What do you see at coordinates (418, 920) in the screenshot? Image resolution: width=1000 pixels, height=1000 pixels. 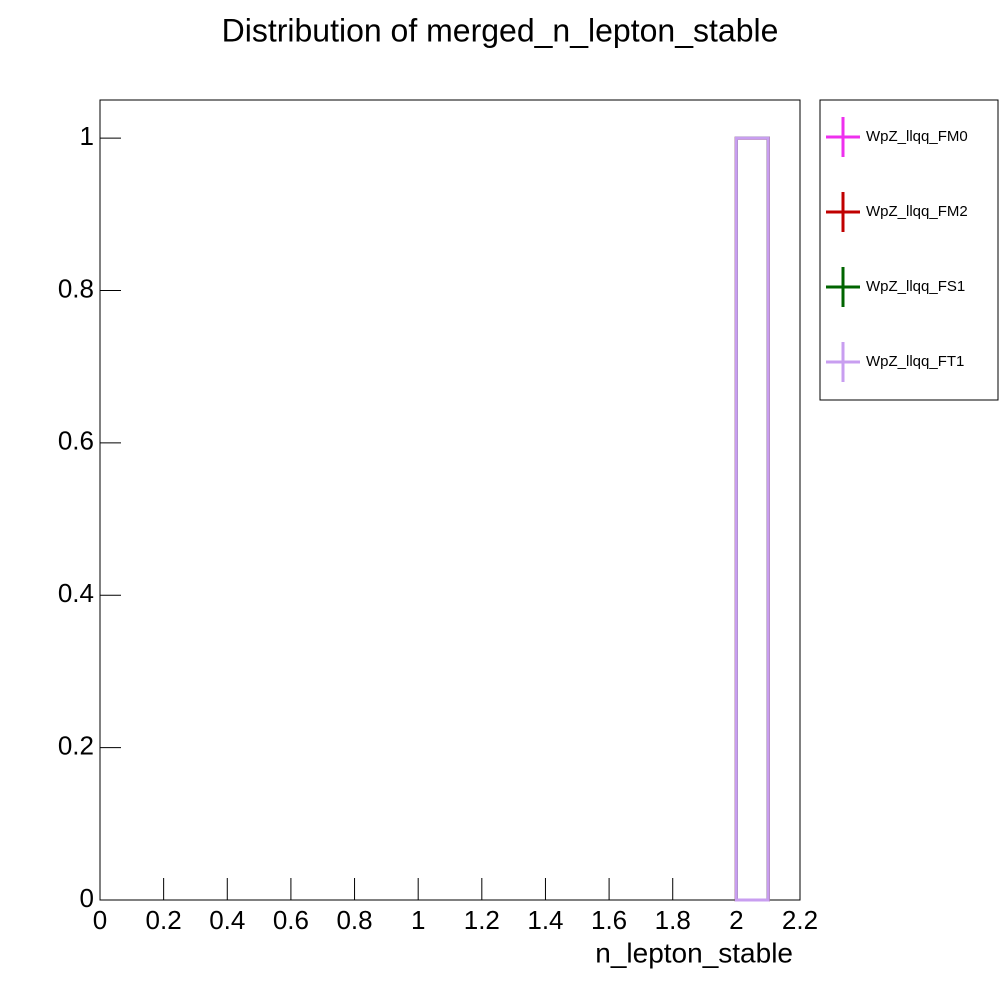 I see `x-tick-label: 1` at bounding box center [418, 920].